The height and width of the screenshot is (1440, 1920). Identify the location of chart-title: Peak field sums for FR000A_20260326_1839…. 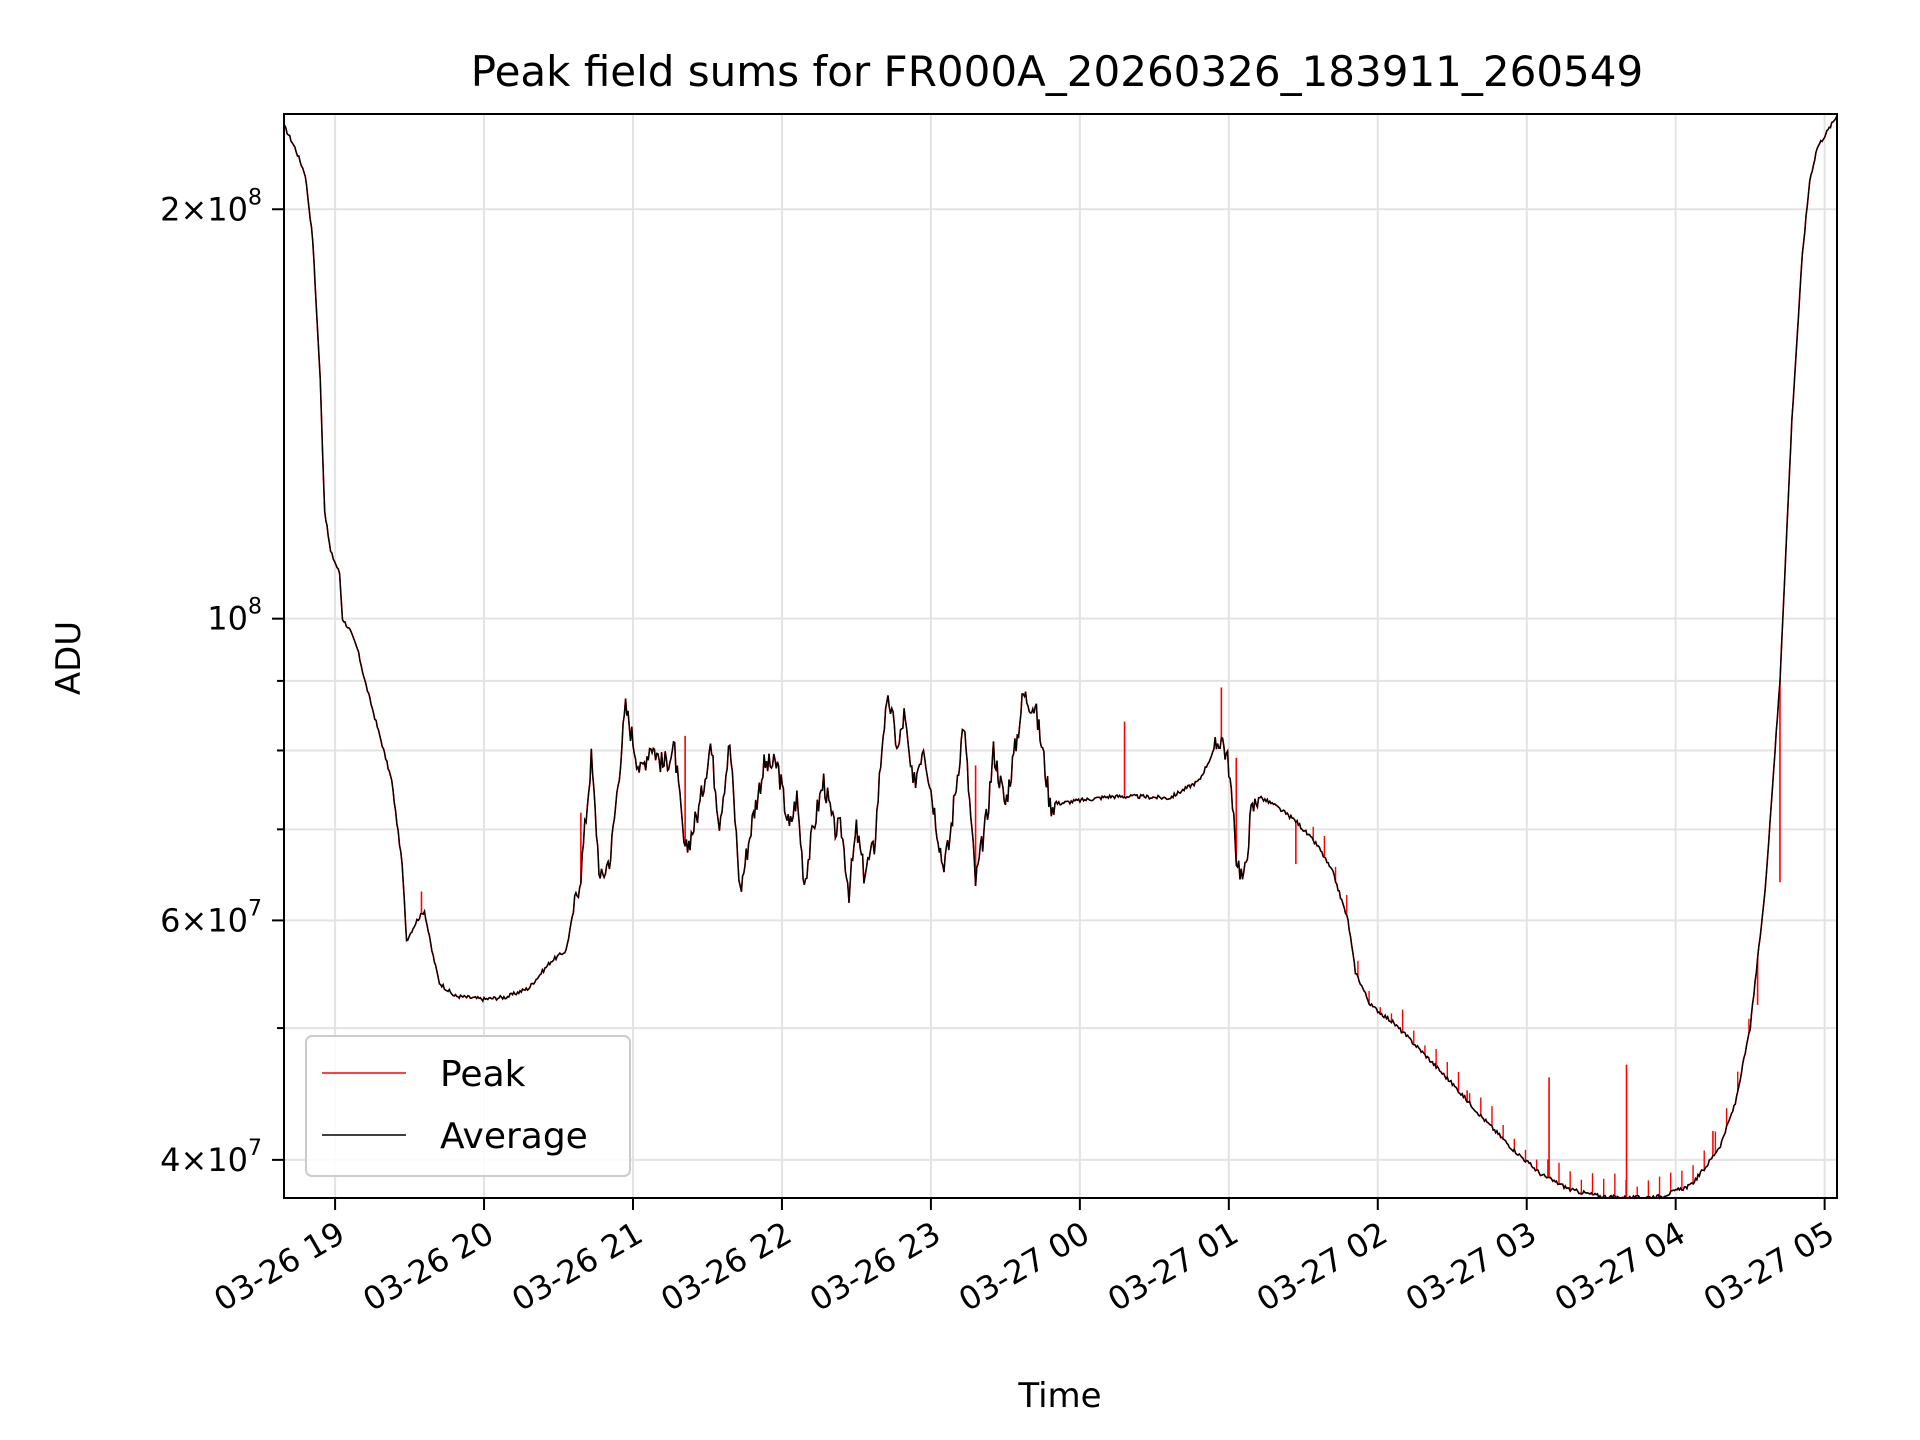
(1057, 71).